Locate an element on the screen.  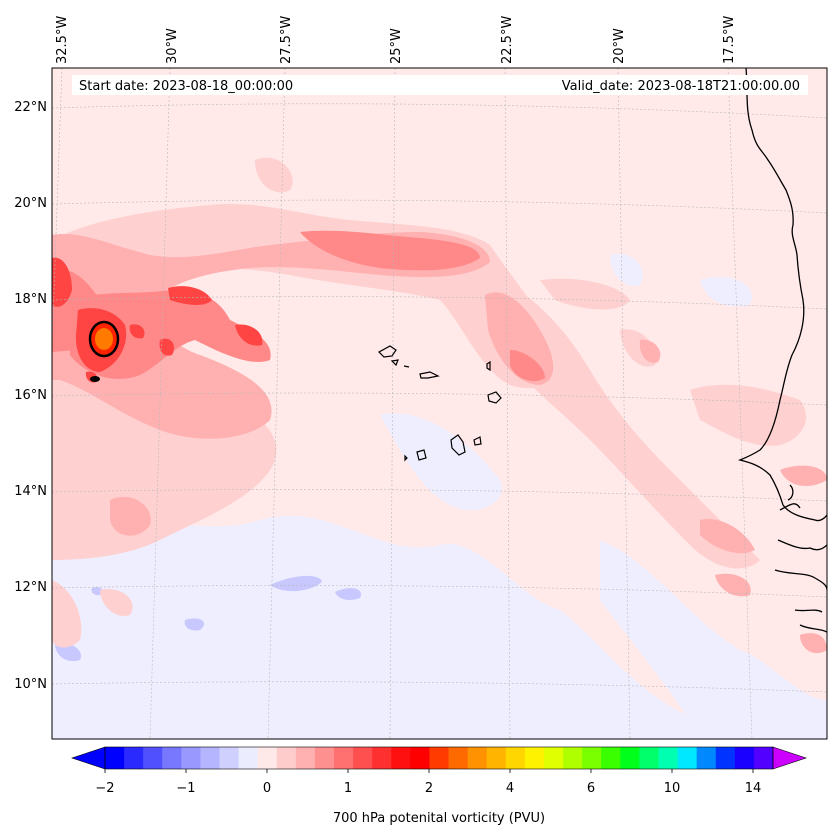
lon-label: 32.5°W is located at coordinates (62, 40).